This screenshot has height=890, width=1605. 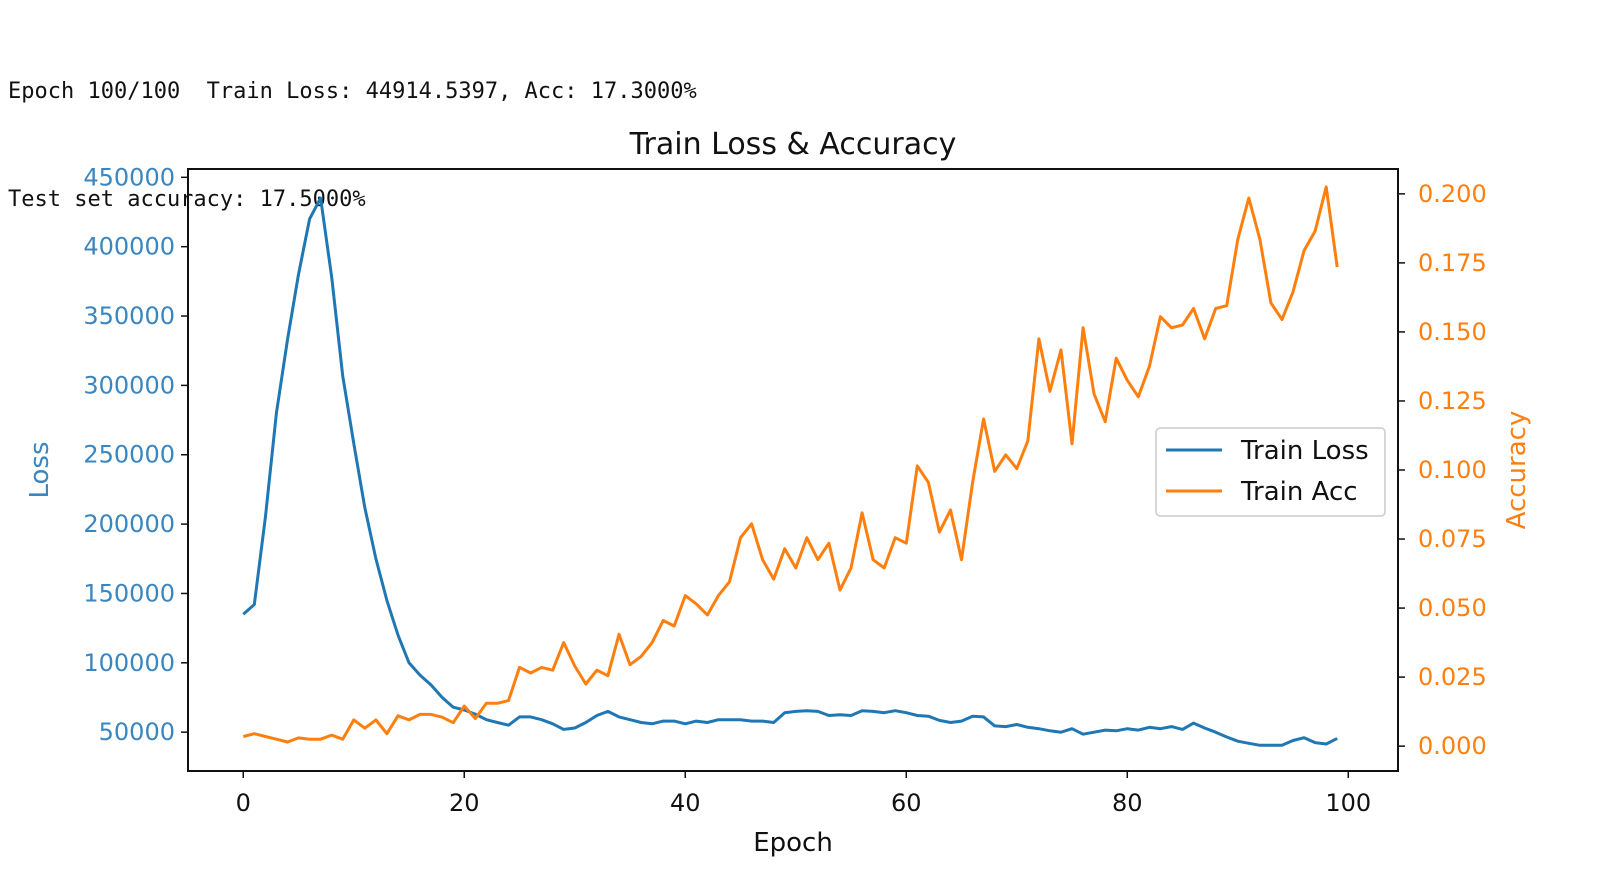 What do you see at coordinates (129, 455) in the screenshot?
I see `y-left-tick-label: 250000` at bounding box center [129, 455].